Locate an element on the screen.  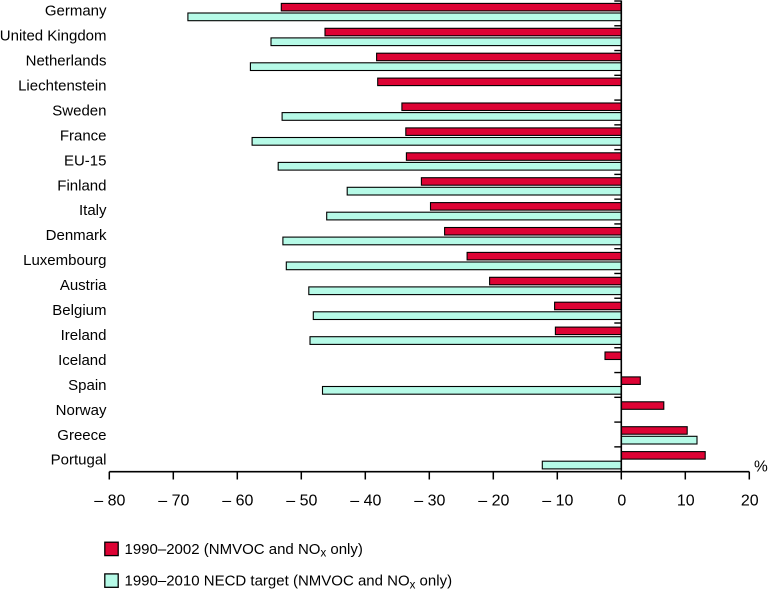
svg-text: Germany is located at coordinates (76, 11).